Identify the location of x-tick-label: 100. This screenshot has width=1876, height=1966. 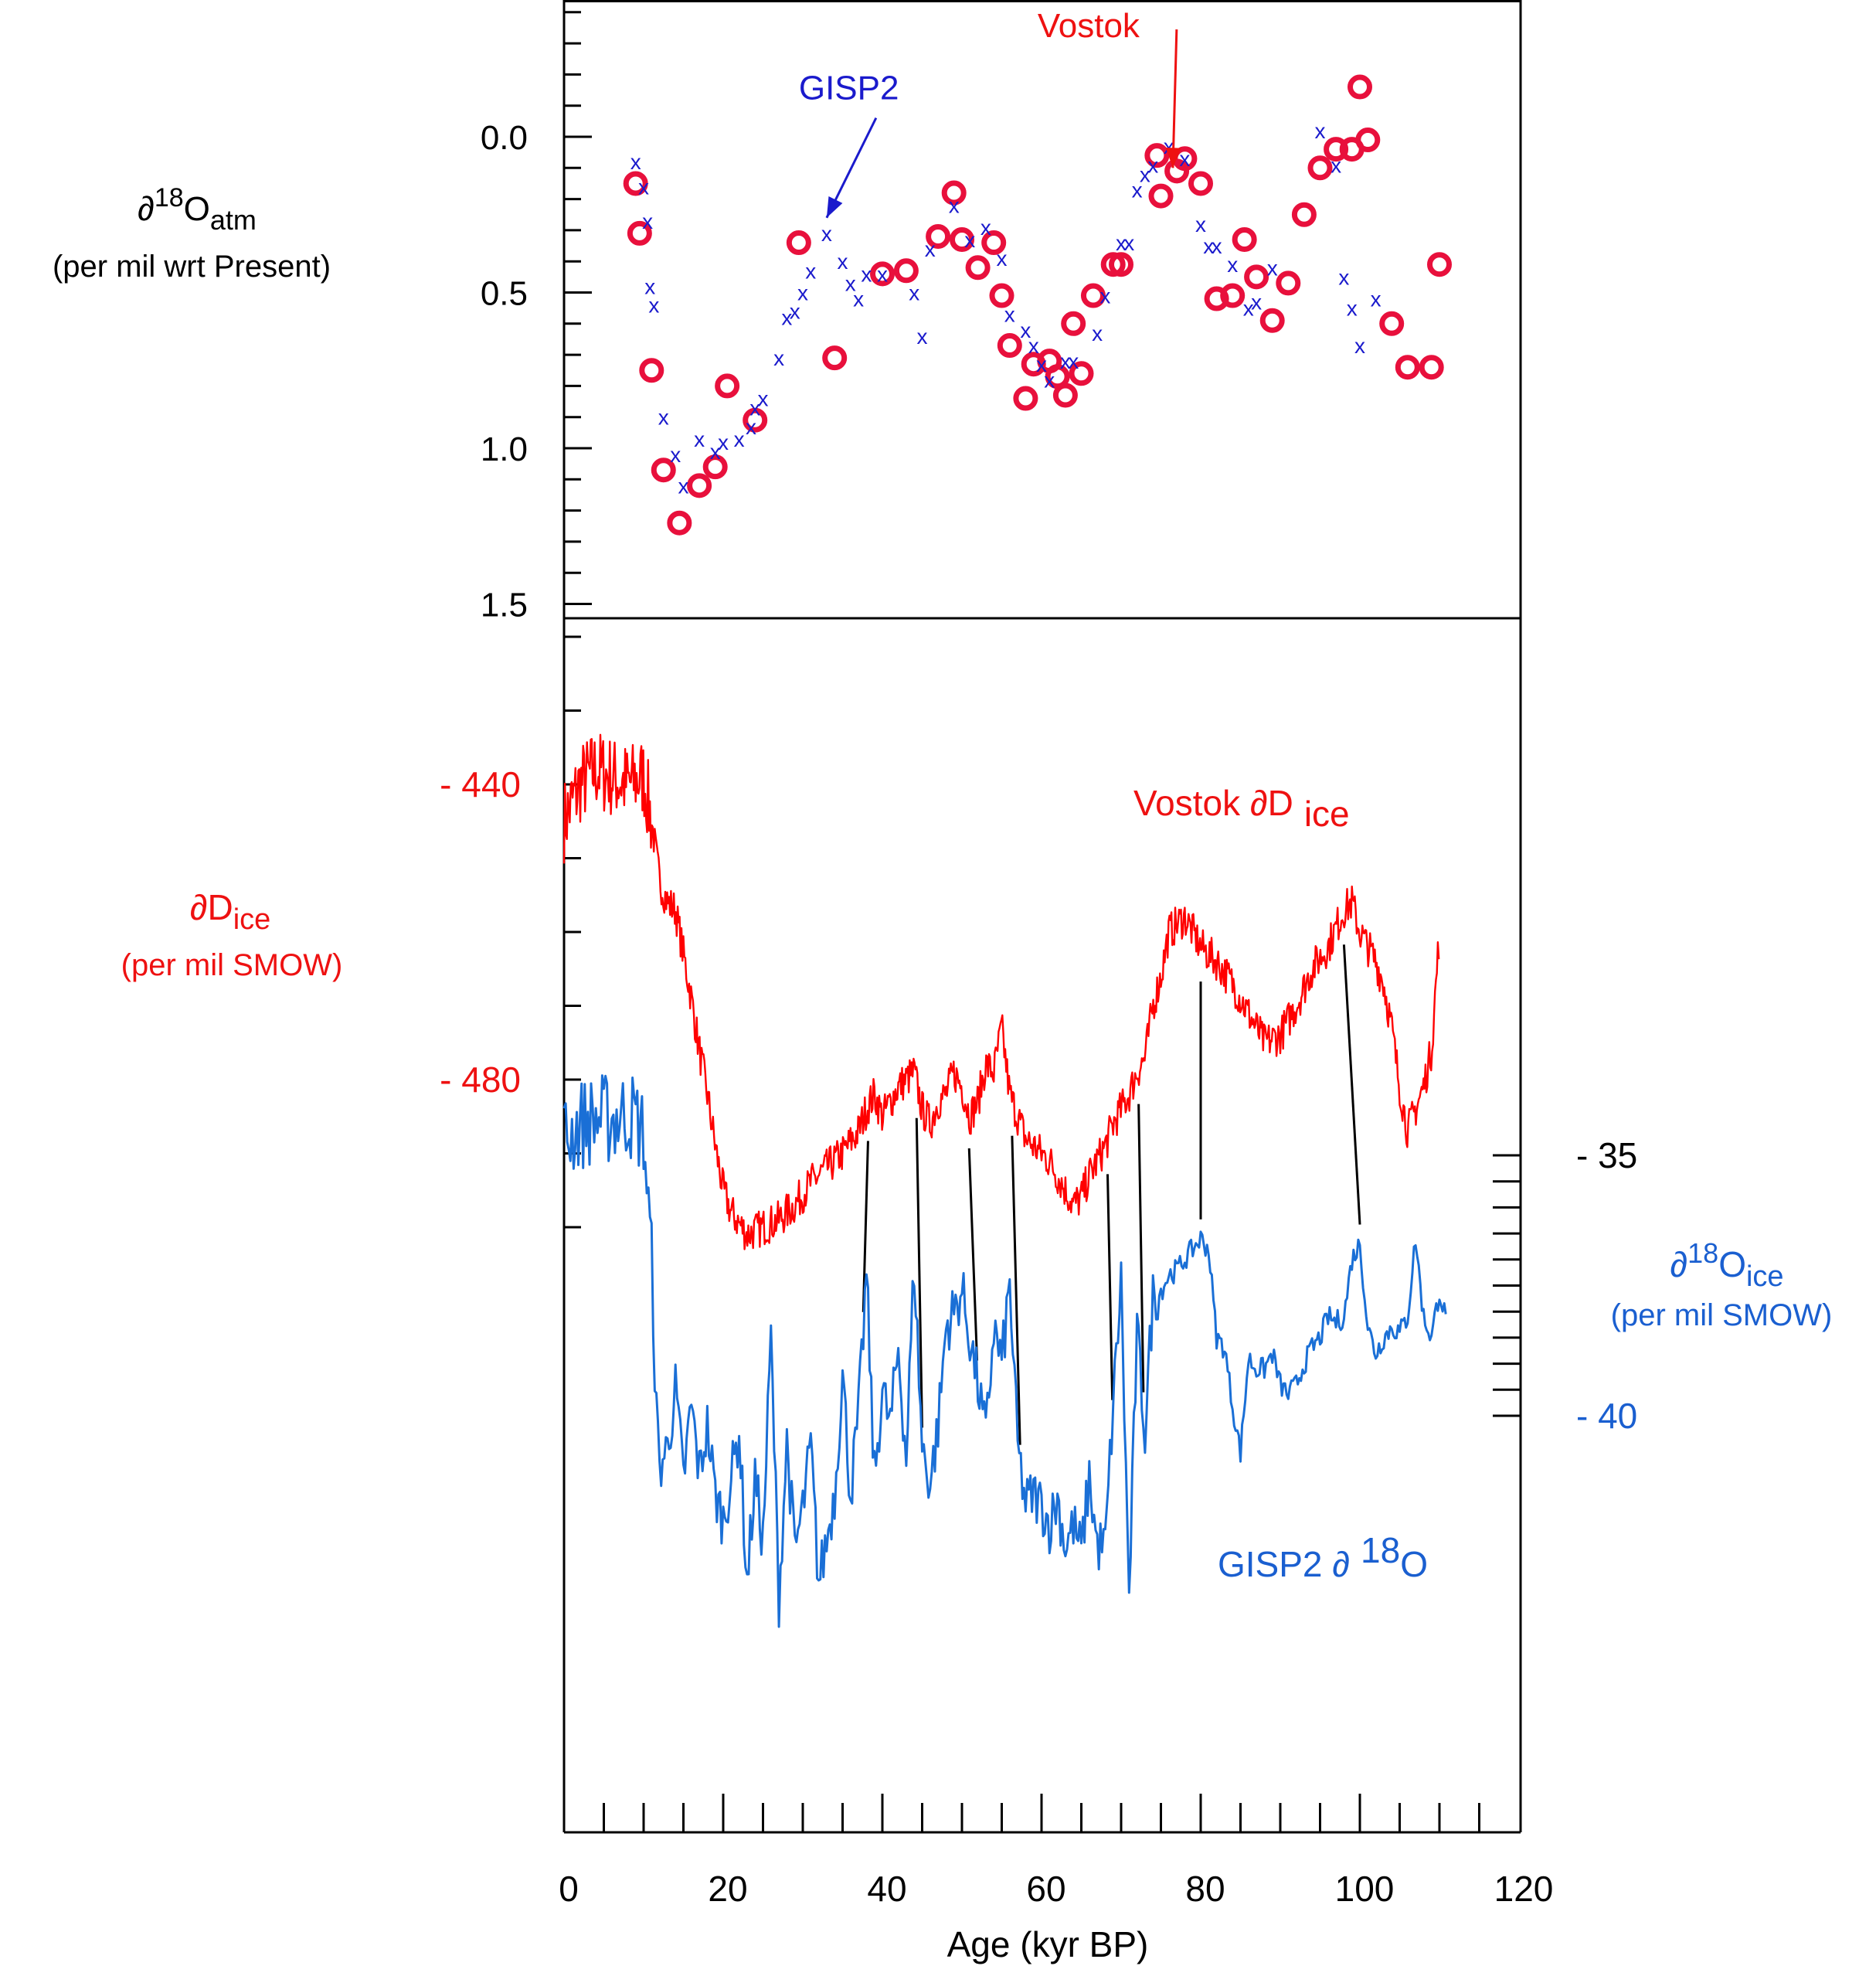
(1365, 1889).